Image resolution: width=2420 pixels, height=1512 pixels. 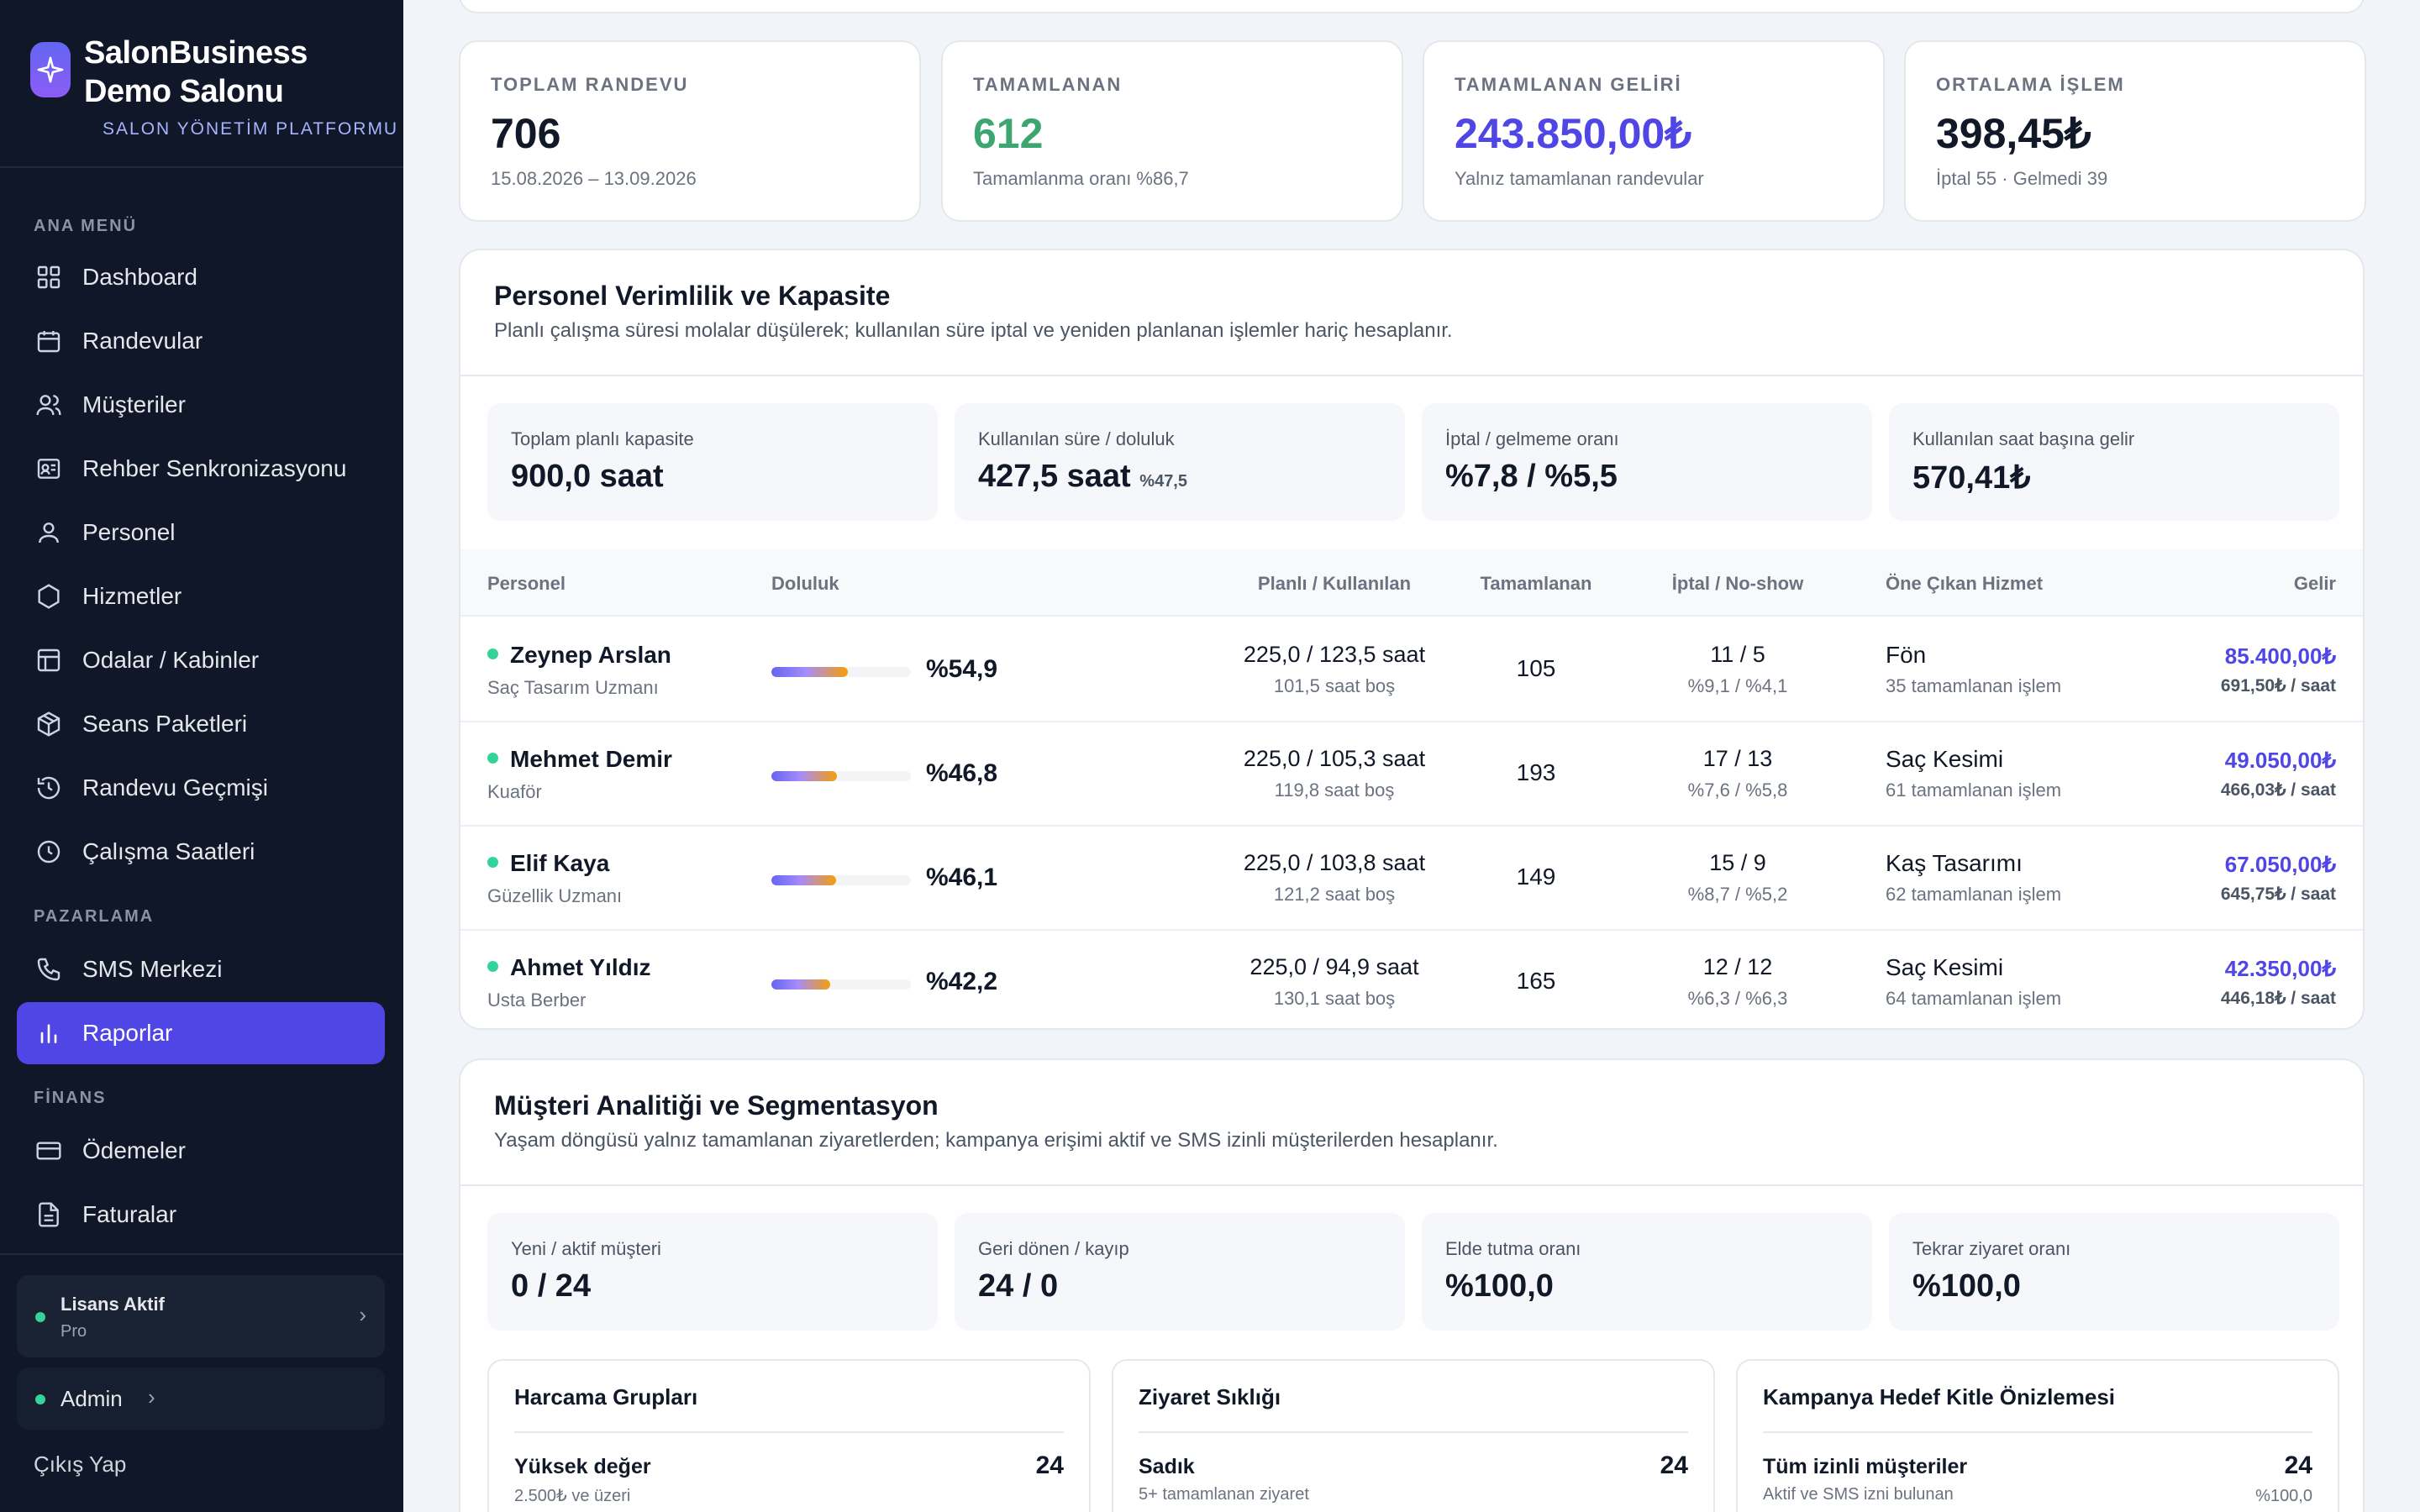 What do you see at coordinates (1974, 685) in the screenshot?
I see `top-service-count: 35 tamamlanan işlem` at bounding box center [1974, 685].